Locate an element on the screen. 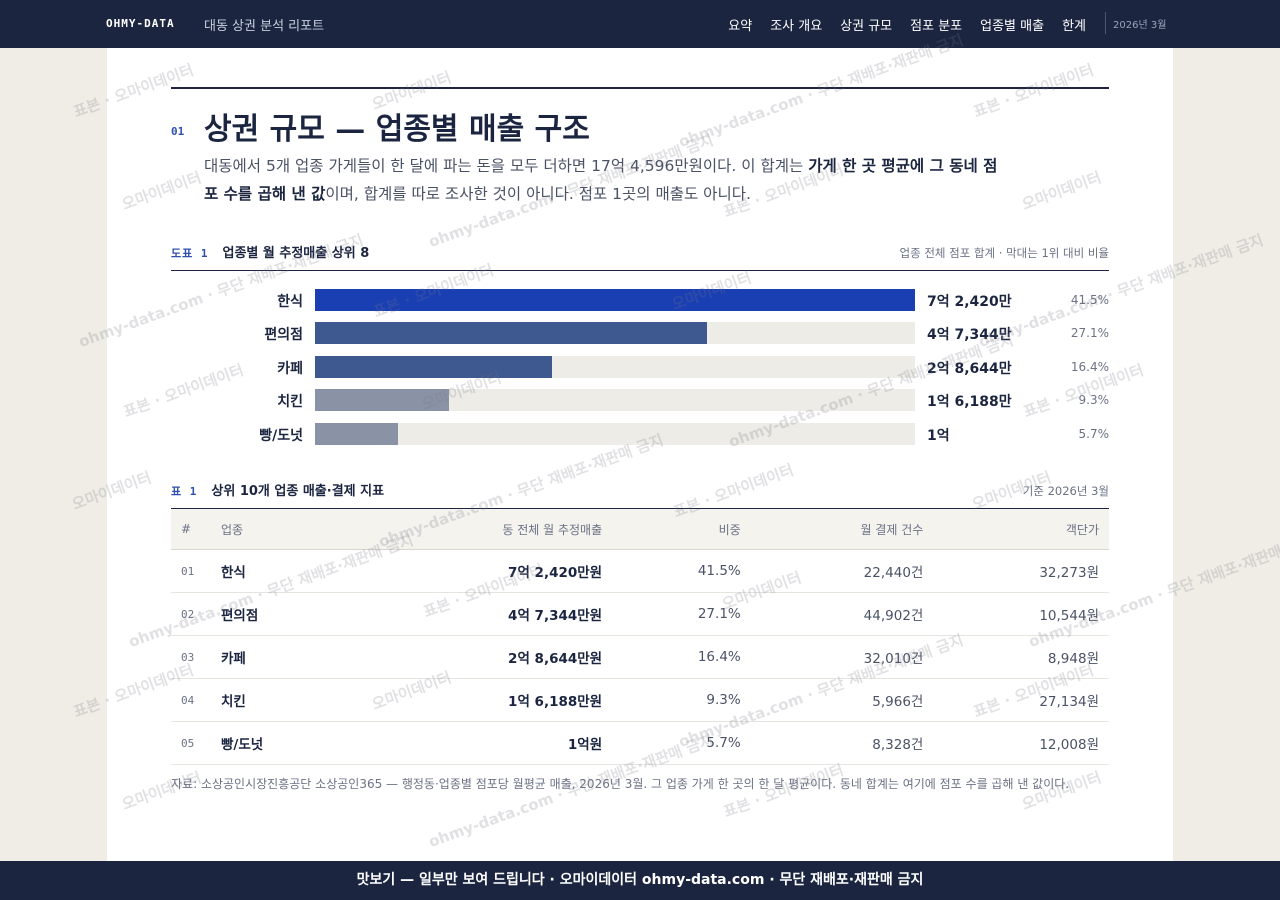 This screenshot has height=900, width=1280. table-cell: 22,440건 is located at coordinates (842, 571).